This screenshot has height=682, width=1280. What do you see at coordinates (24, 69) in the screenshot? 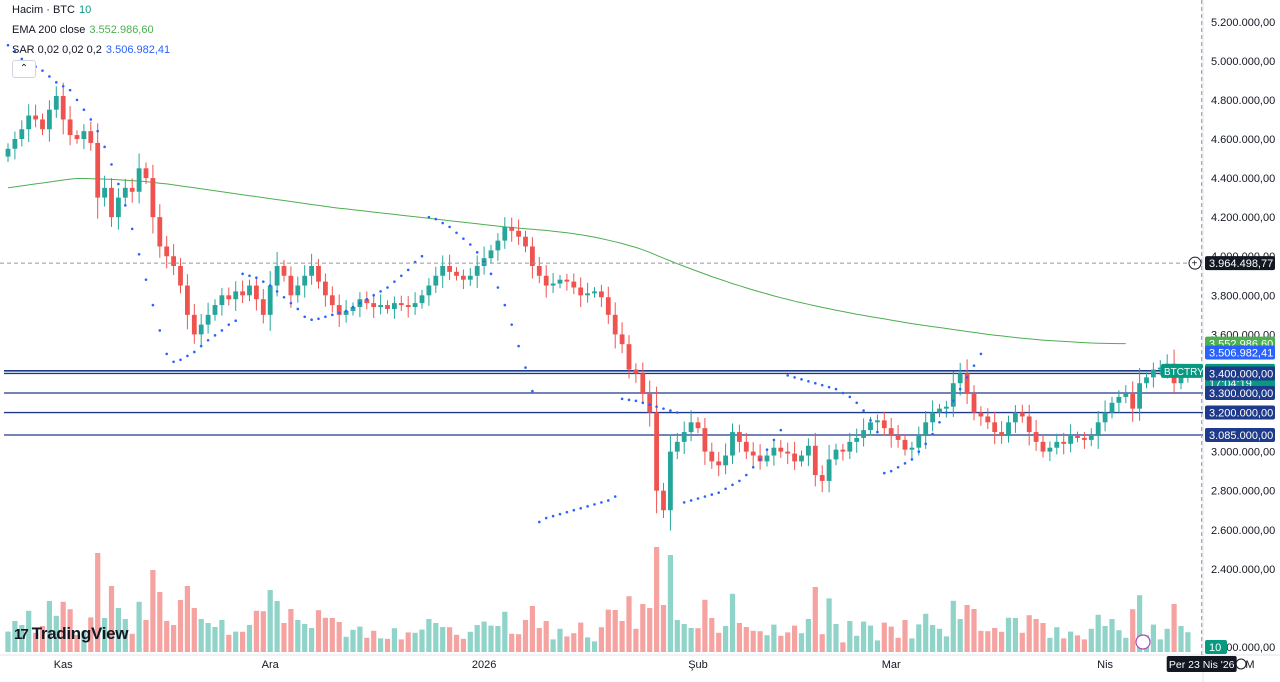
I see `legend-collapse-button: ⌃` at bounding box center [24, 69].